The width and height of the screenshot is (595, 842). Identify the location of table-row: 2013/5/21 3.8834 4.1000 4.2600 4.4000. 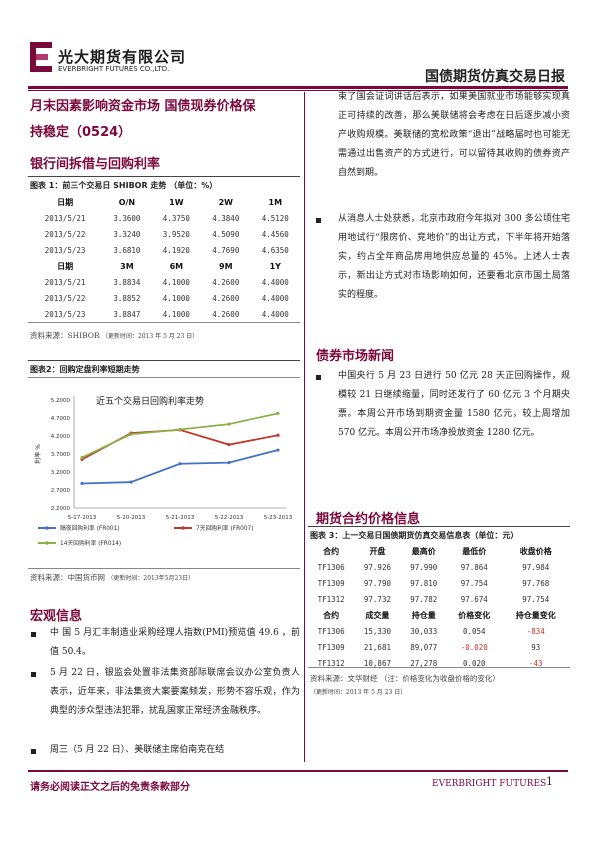
(164, 282).